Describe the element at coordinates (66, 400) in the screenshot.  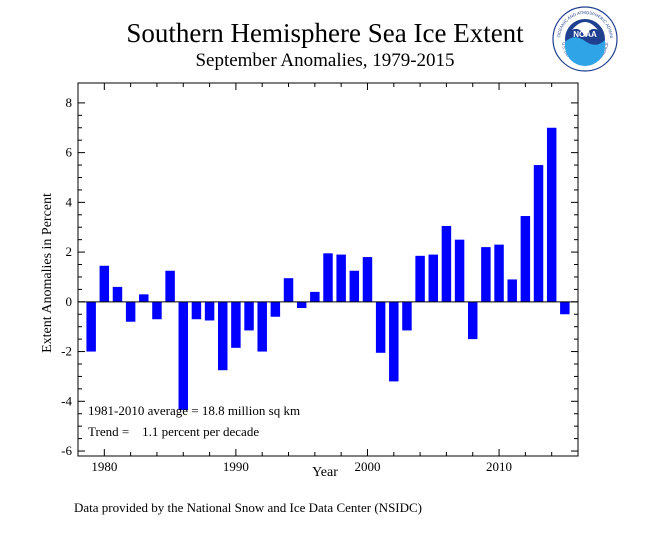
I see `y-tick-label: -4` at that location.